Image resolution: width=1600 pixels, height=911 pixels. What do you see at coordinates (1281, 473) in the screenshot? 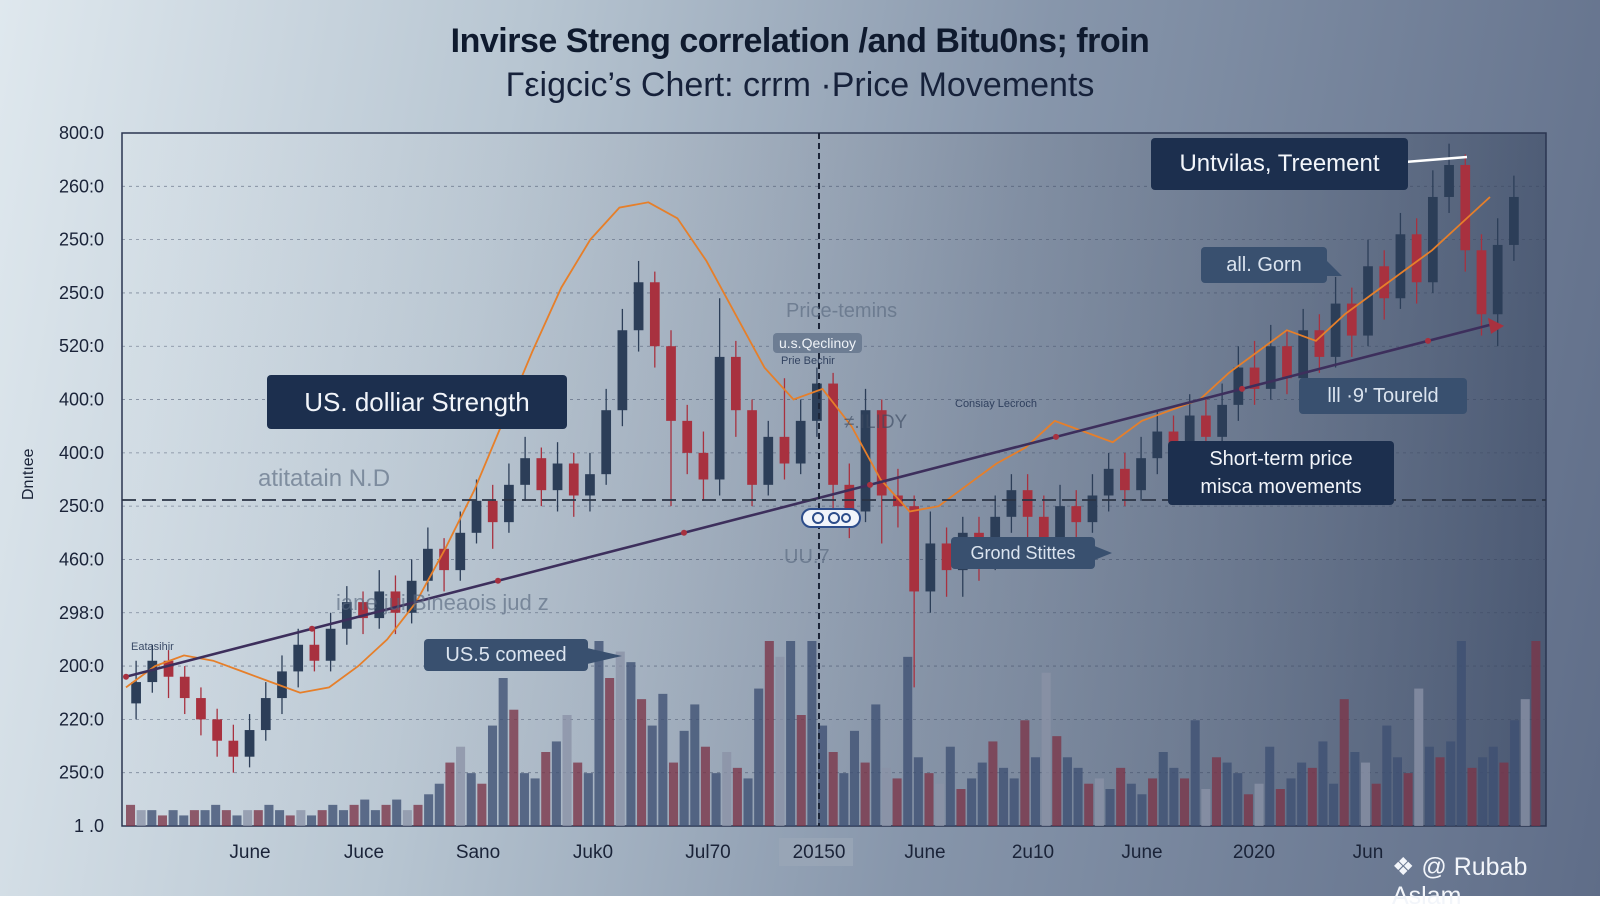
I see `short-term-callout: Short-term price misca movements` at bounding box center [1281, 473].